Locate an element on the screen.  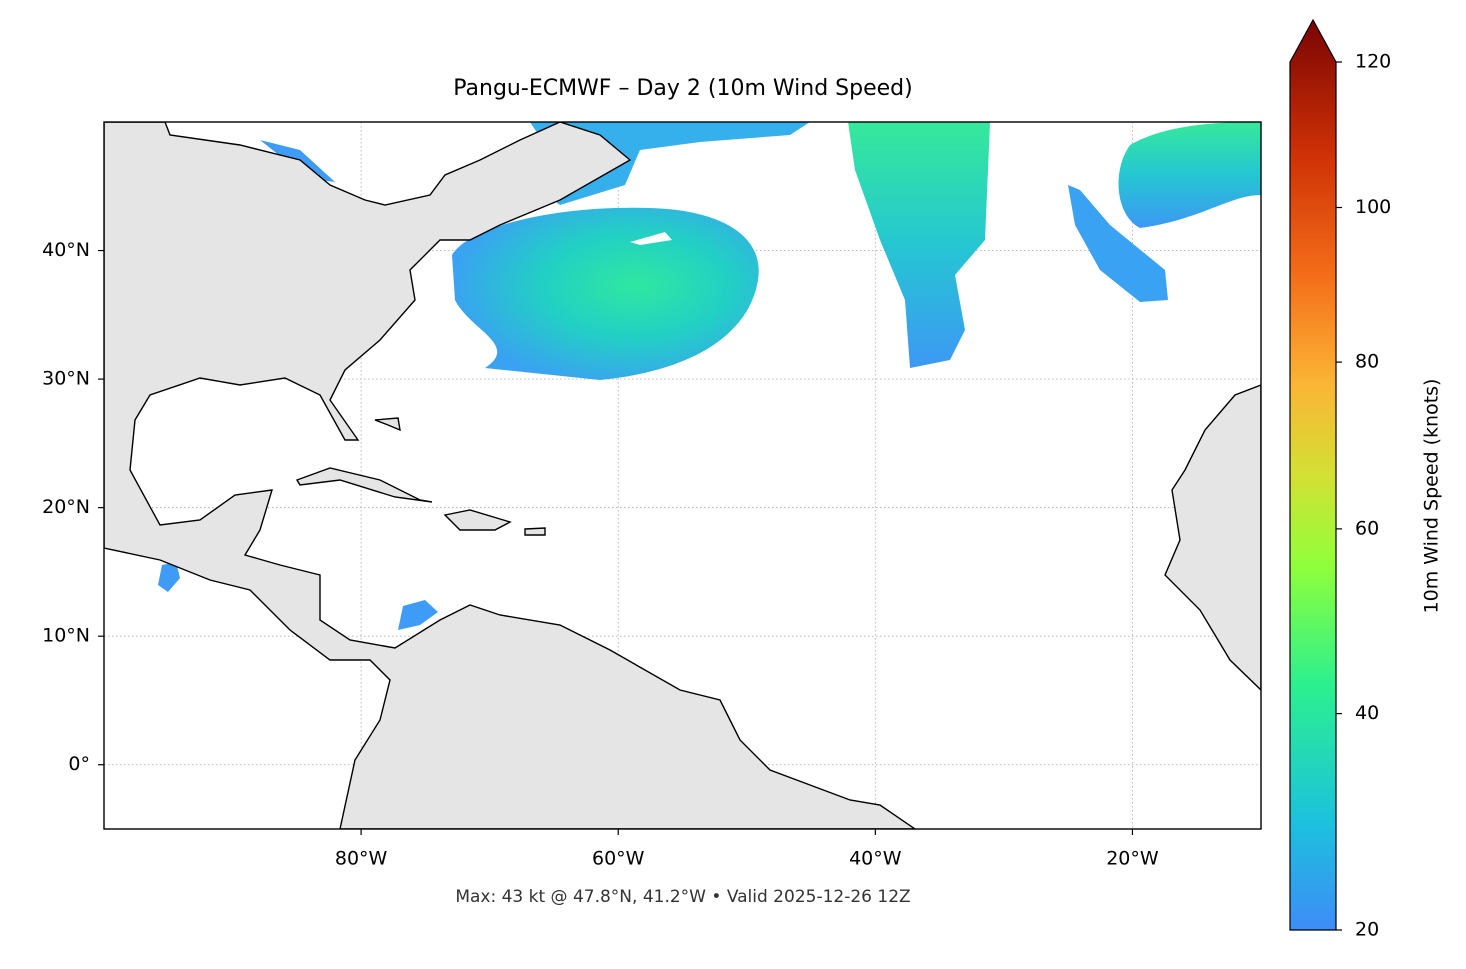
y-tick-label: 20°N is located at coordinates (66, 507).